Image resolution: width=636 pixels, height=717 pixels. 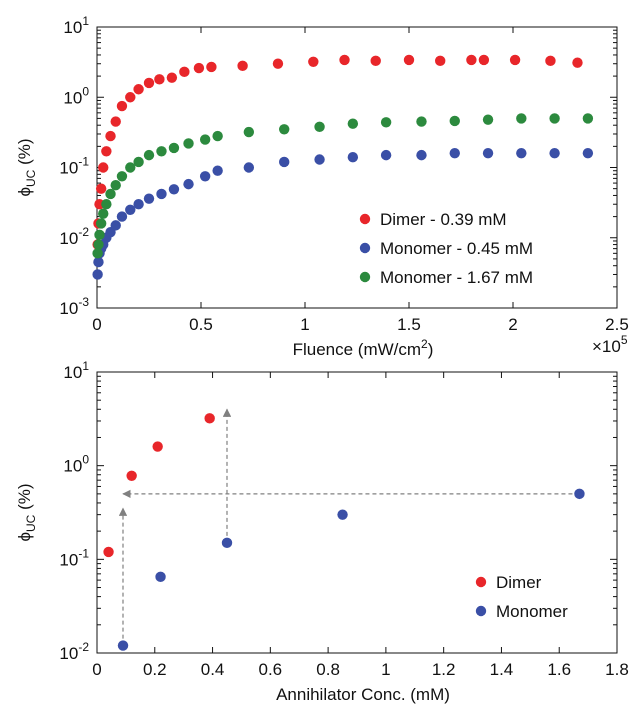 What do you see at coordinates (521, 597) in the screenshot?
I see `bottom-legend: Dimer Monomer` at bounding box center [521, 597].